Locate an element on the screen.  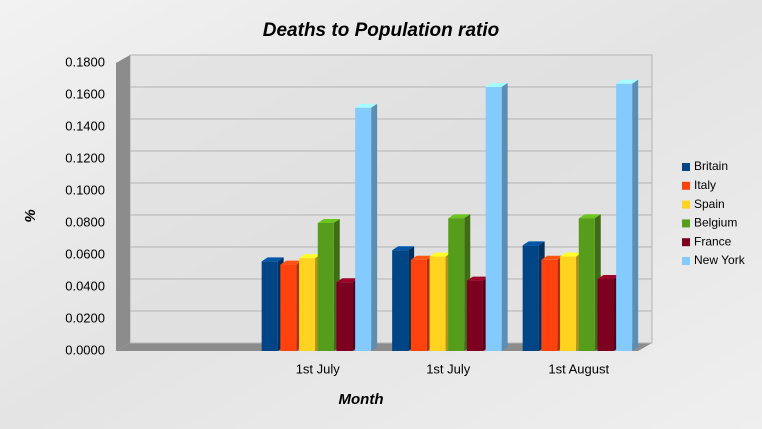
legend-label: Belgium is located at coordinates (715, 223).